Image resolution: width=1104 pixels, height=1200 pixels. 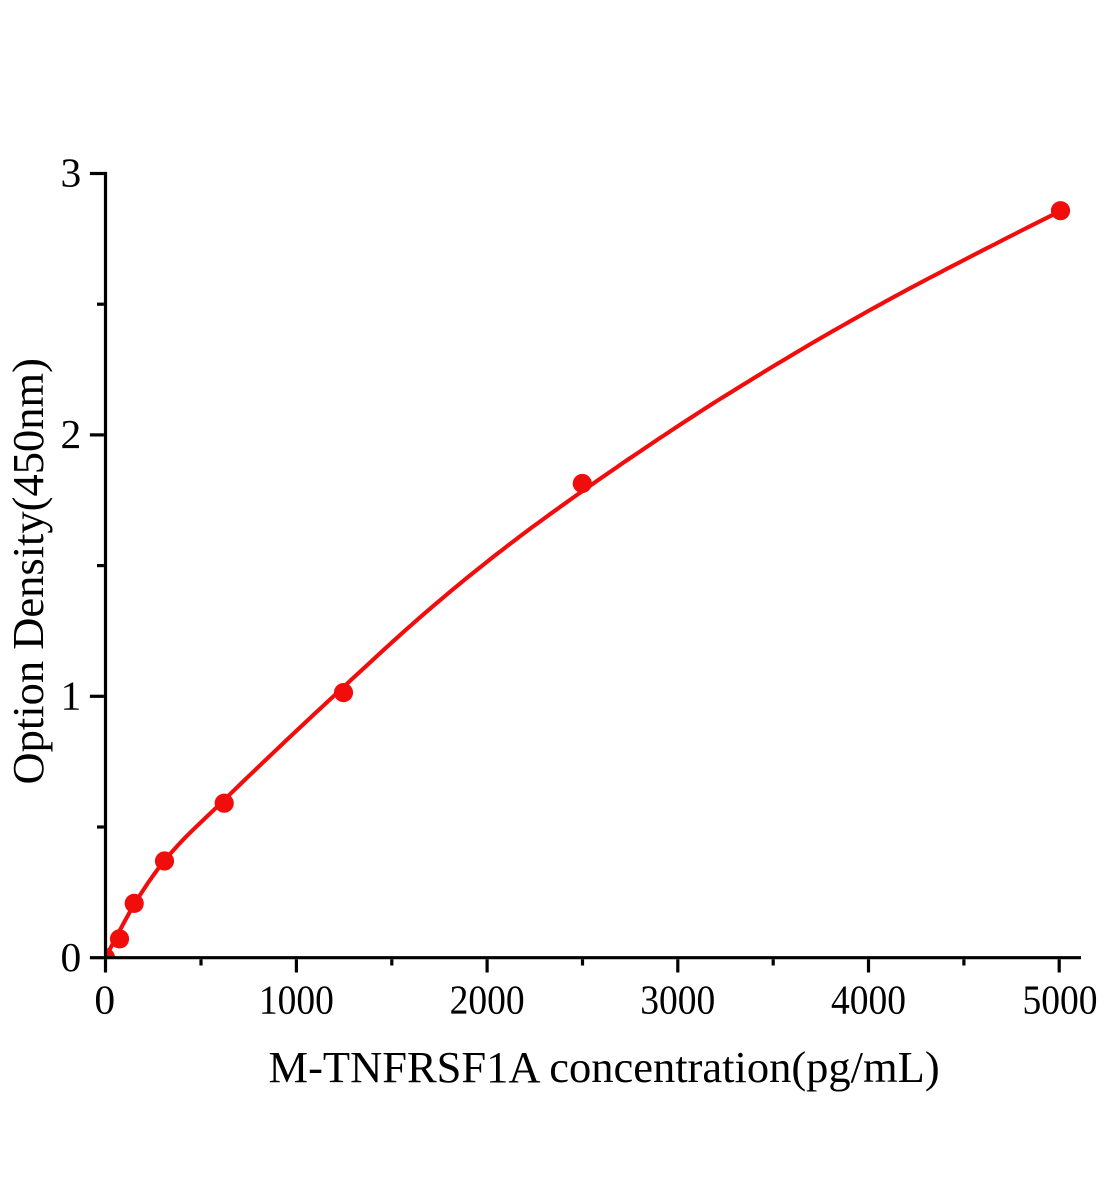 I want to click on svg-text: 4000, so click(x=868, y=1000).